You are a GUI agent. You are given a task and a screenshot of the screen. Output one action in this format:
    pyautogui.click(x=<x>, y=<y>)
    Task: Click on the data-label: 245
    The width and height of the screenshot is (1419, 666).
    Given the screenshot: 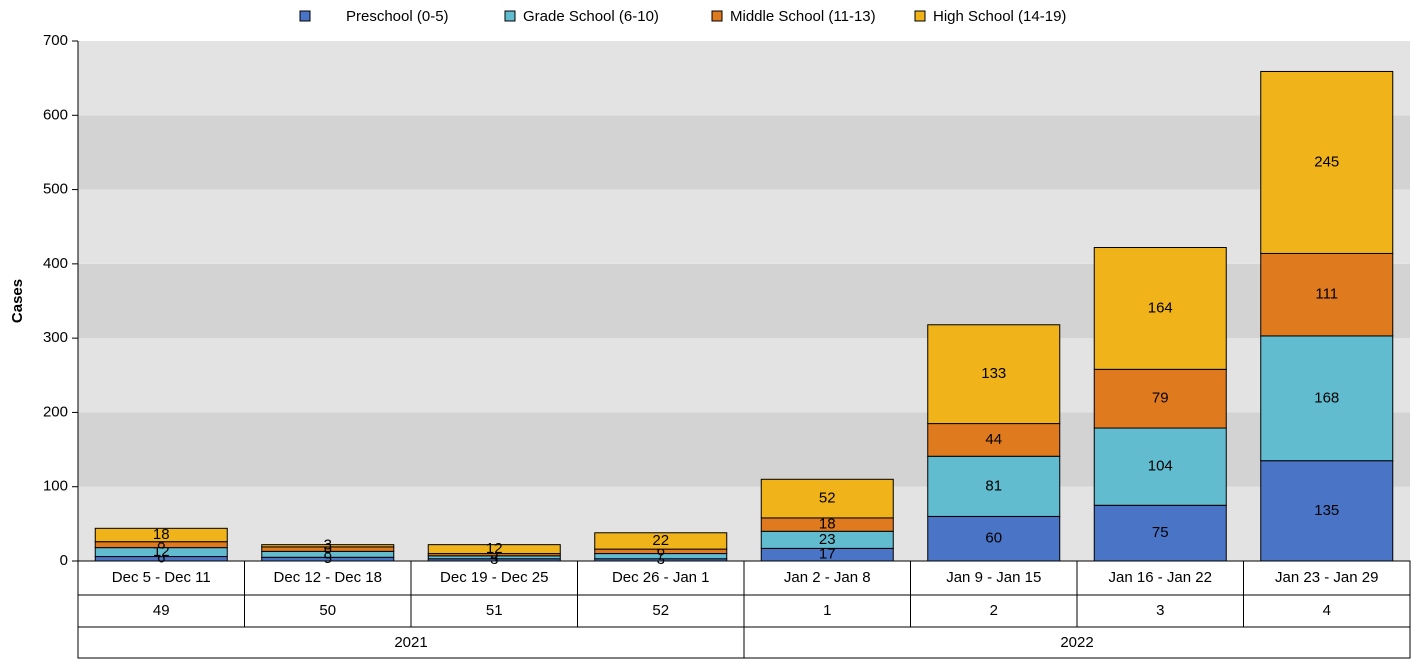 What is the action you would take?
    pyautogui.click(x=1326, y=161)
    